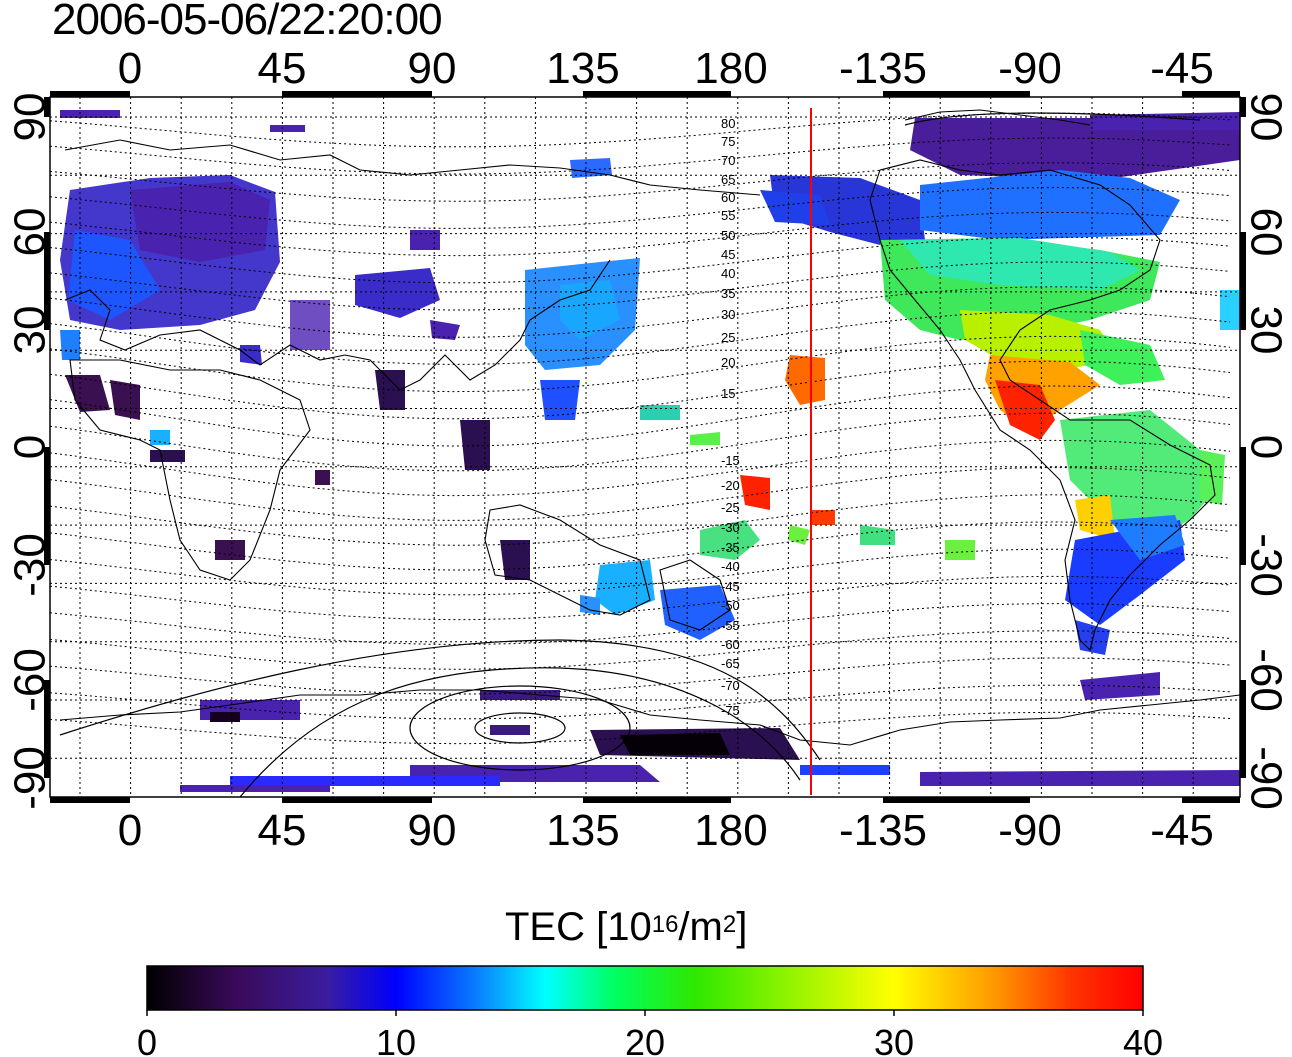 The image size is (1292, 1057). I want to click on lat-tick-label-left: 30, so click(30, 330).